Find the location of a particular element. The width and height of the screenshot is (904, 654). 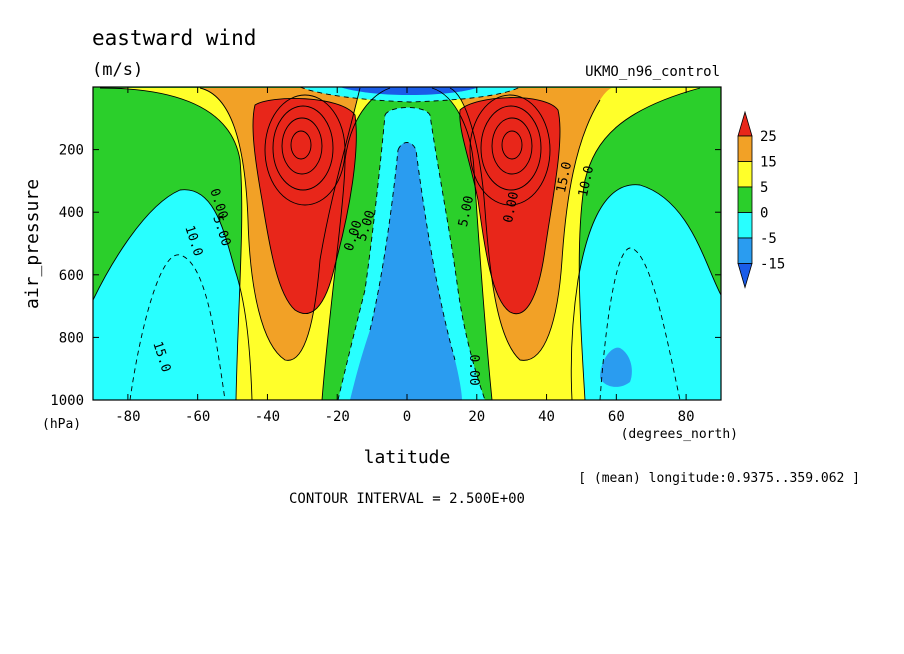

colorbar-label: -15 is located at coordinates (772, 265).